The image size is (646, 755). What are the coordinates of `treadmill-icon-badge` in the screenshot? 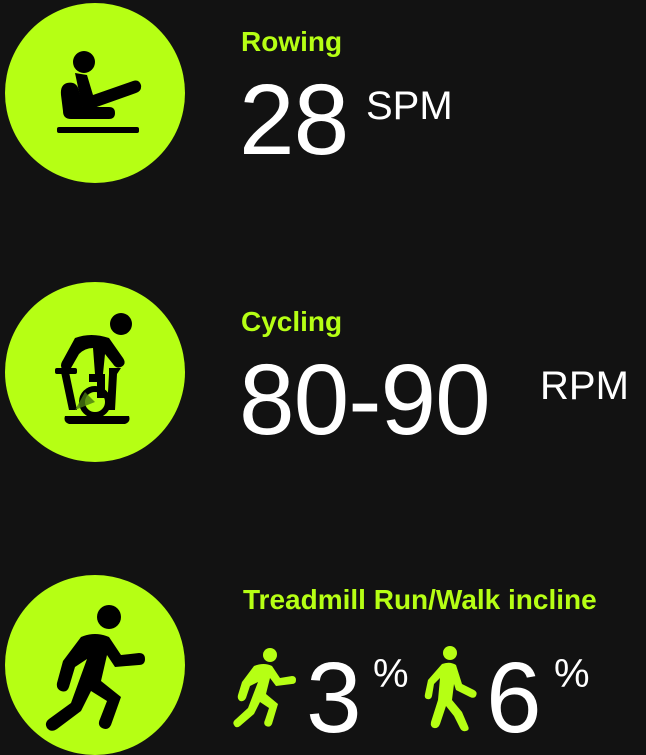 It's located at (95, 665).